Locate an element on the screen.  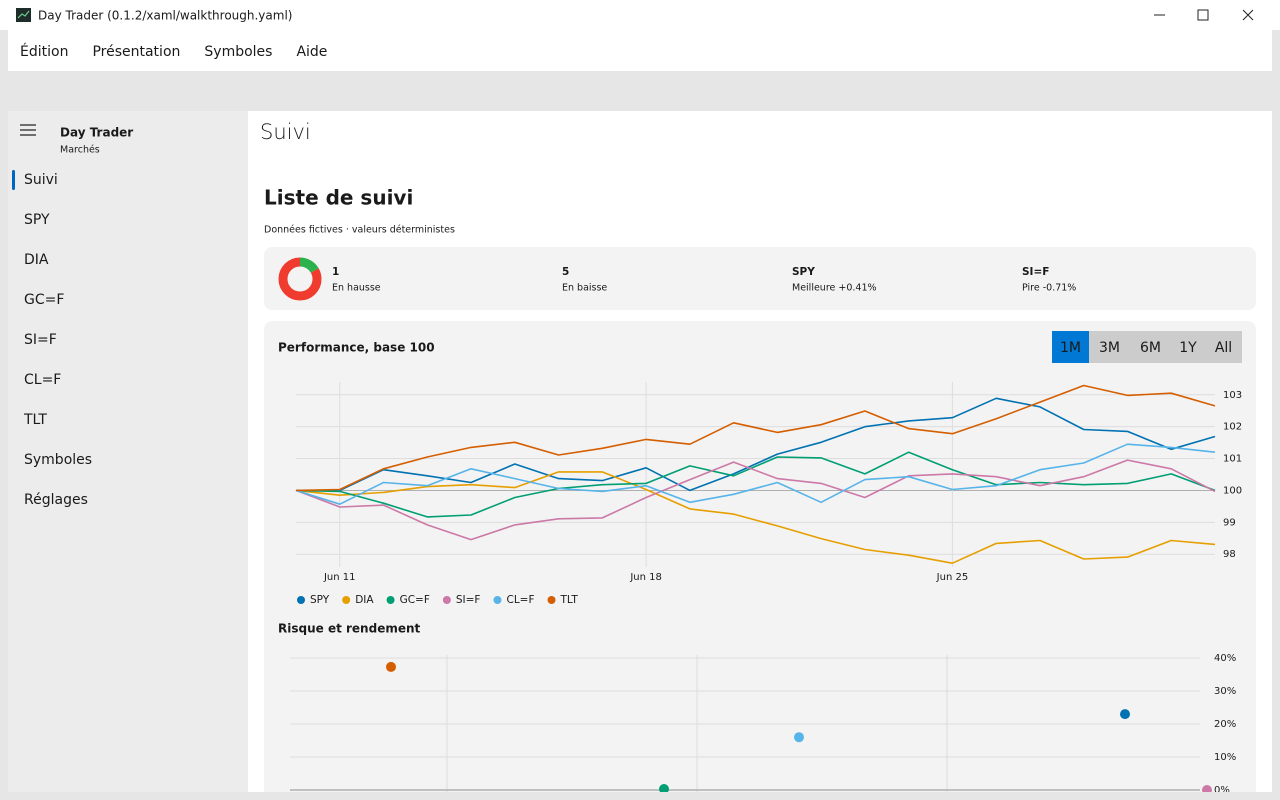
y-tick-label: 103 is located at coordinates (1232, 395).